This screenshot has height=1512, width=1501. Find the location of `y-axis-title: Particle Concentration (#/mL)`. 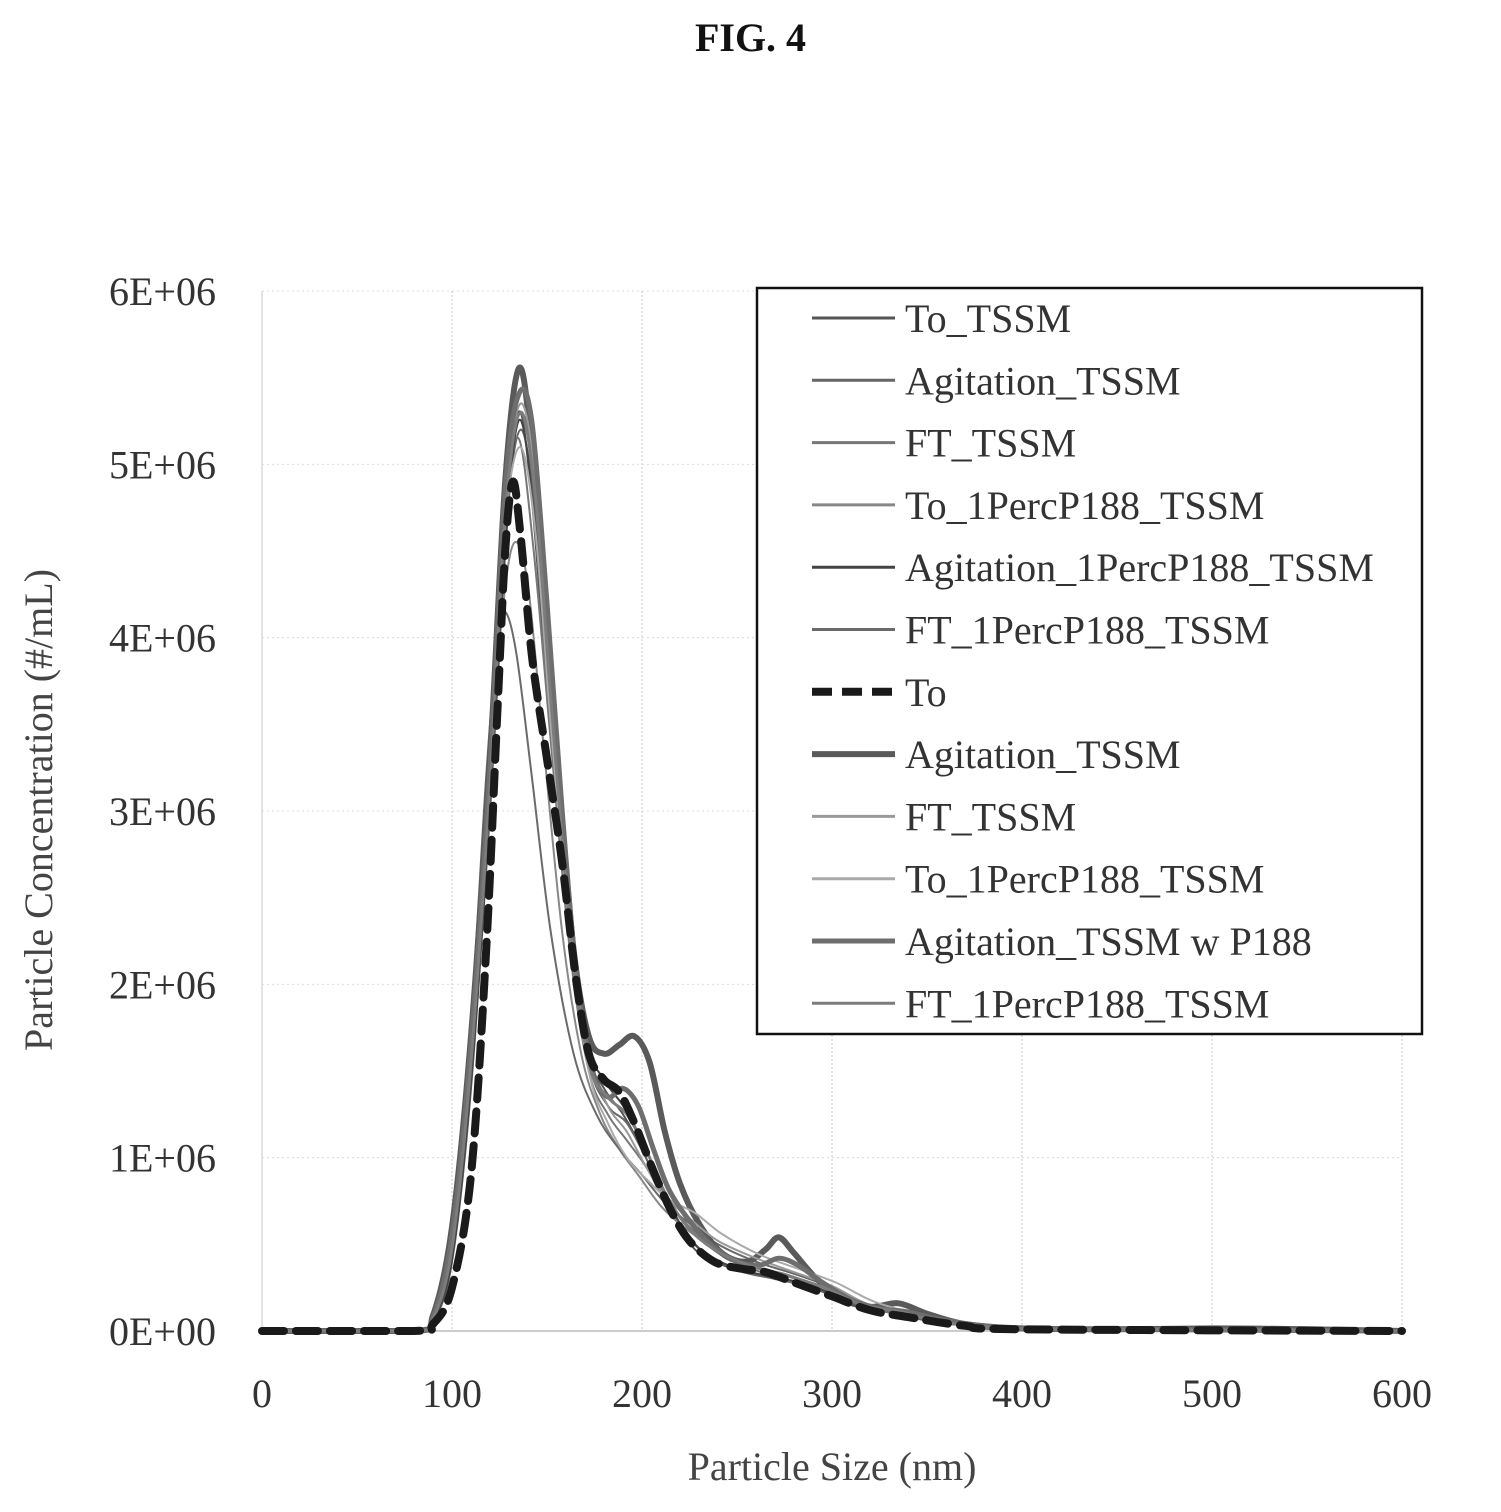

y-axis-title: Particle Concentration (#/mL) is located at coordinates (38, 810).